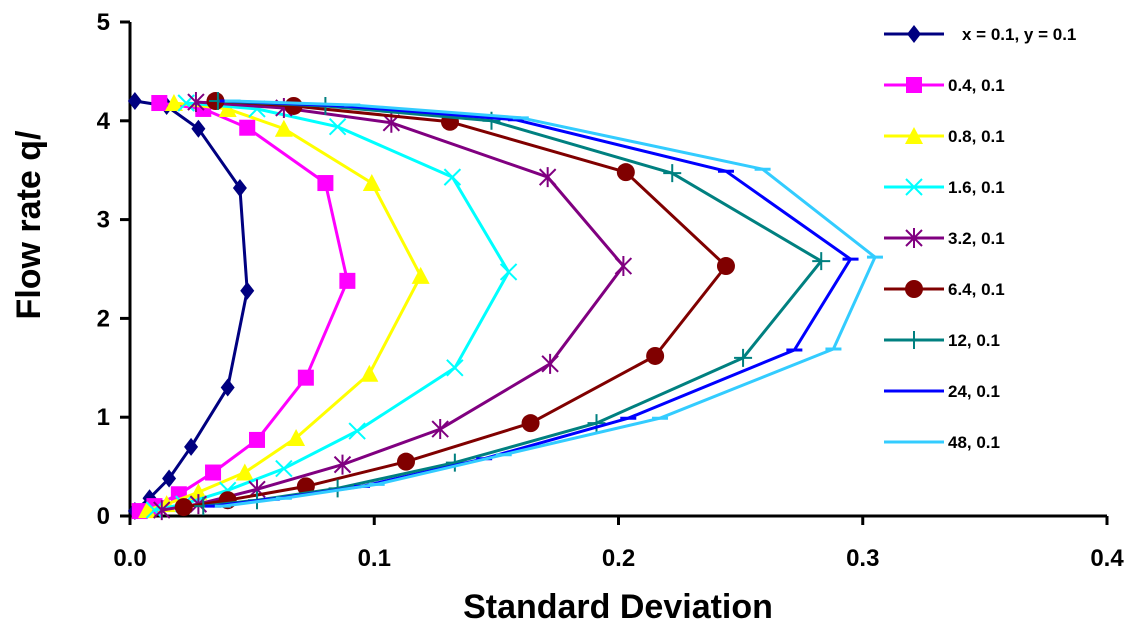  Describe the element at coordinates (618, 607) in the screenshot. I see `x-axis-title: Standard Deviation` at that location.